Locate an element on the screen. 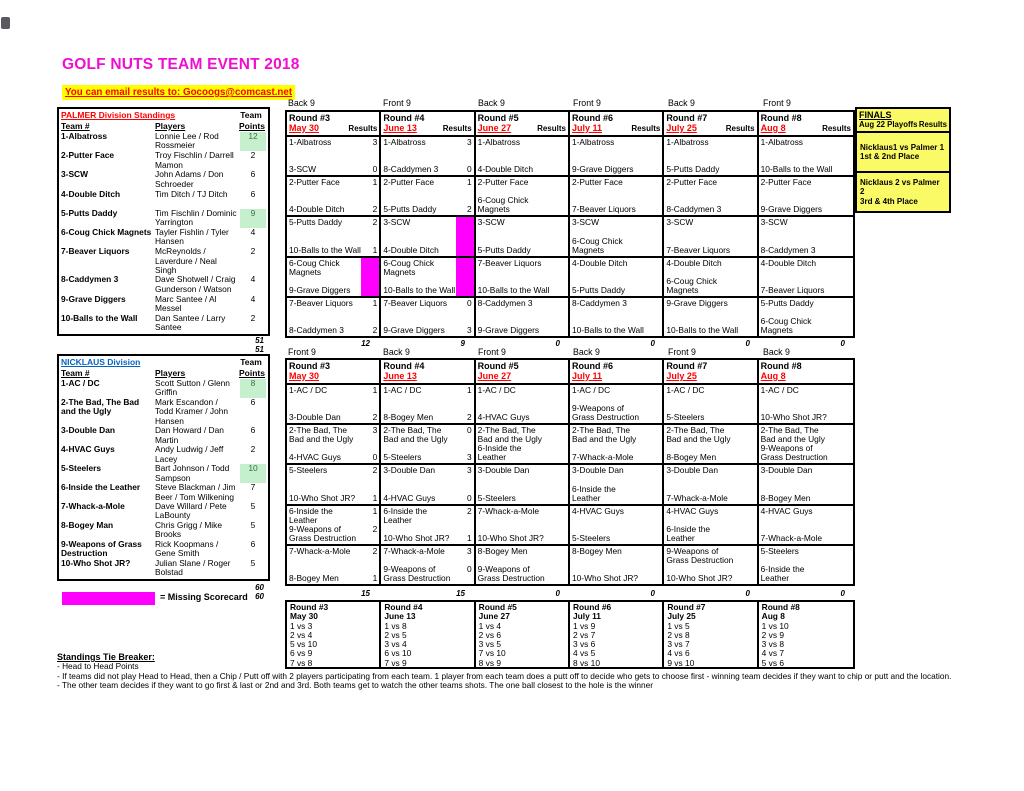  schedule-pairing: 6 vs 9 is located at coordinates (301, 653).